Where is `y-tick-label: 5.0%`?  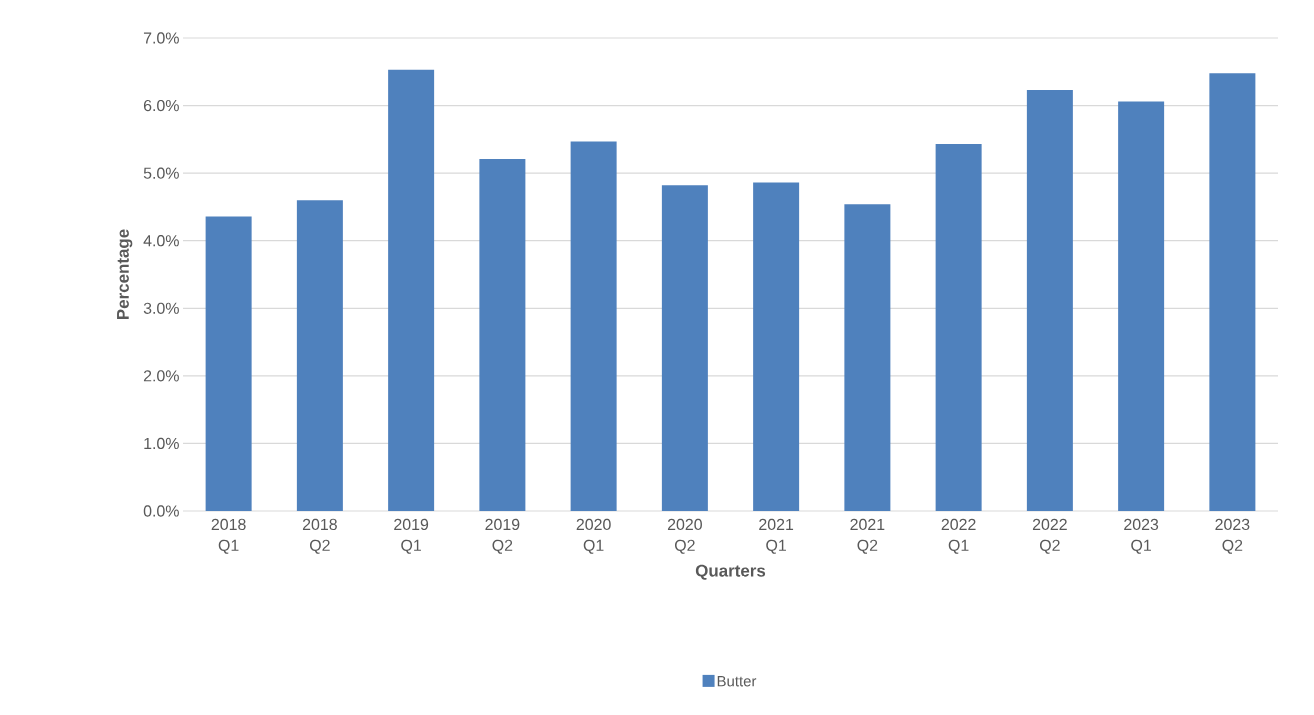 y-tick-label: 5.0% is located at coordinates (161, 173).